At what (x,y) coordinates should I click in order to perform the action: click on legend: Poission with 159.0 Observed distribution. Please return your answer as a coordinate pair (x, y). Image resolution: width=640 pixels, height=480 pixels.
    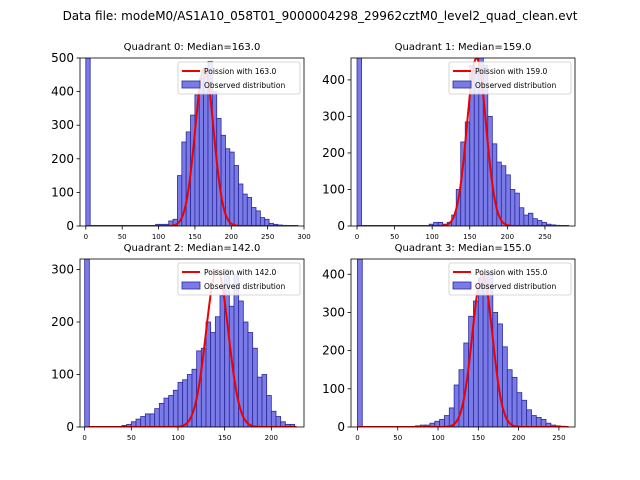
    Looking at the image, I should click on (510, 78).